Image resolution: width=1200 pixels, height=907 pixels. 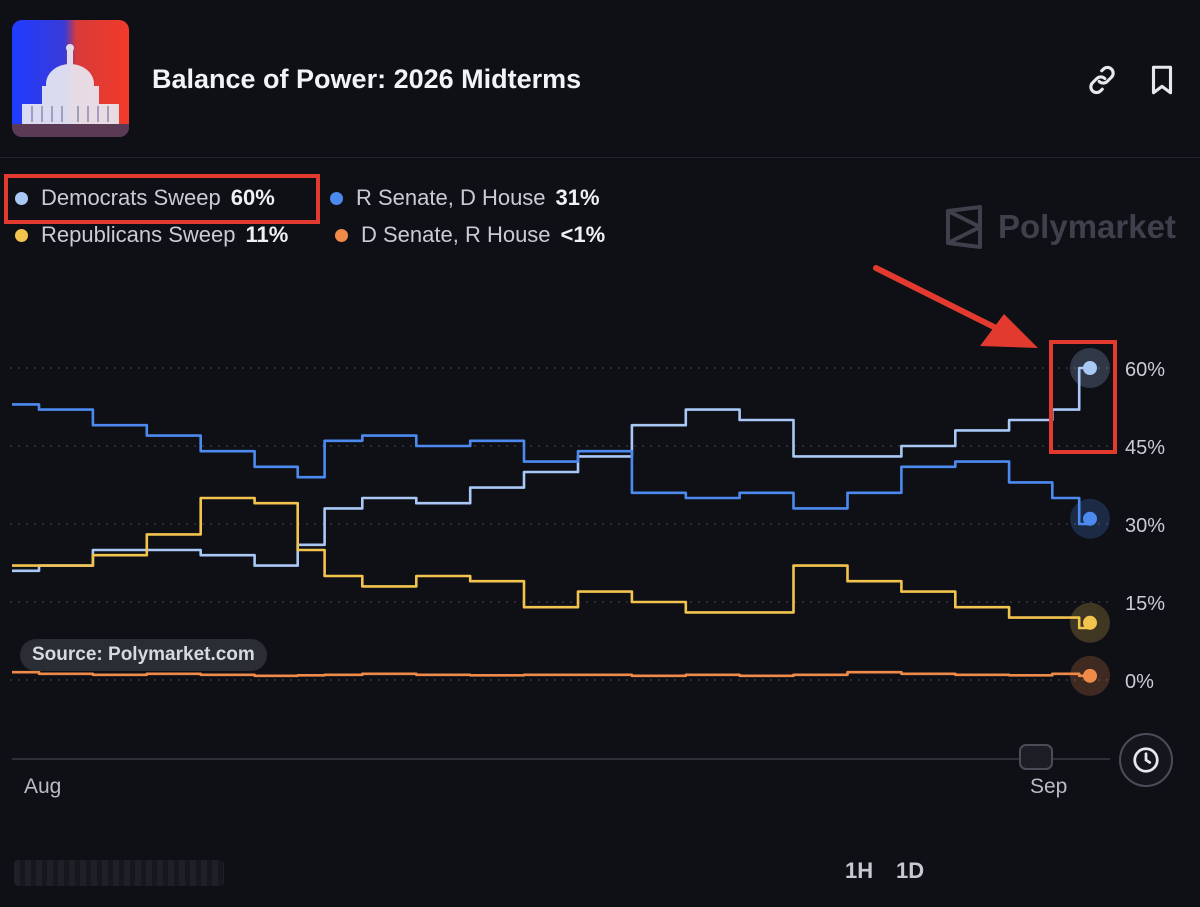 I want to click on y-tick-label: 15%, so click(x=1145, y=604).